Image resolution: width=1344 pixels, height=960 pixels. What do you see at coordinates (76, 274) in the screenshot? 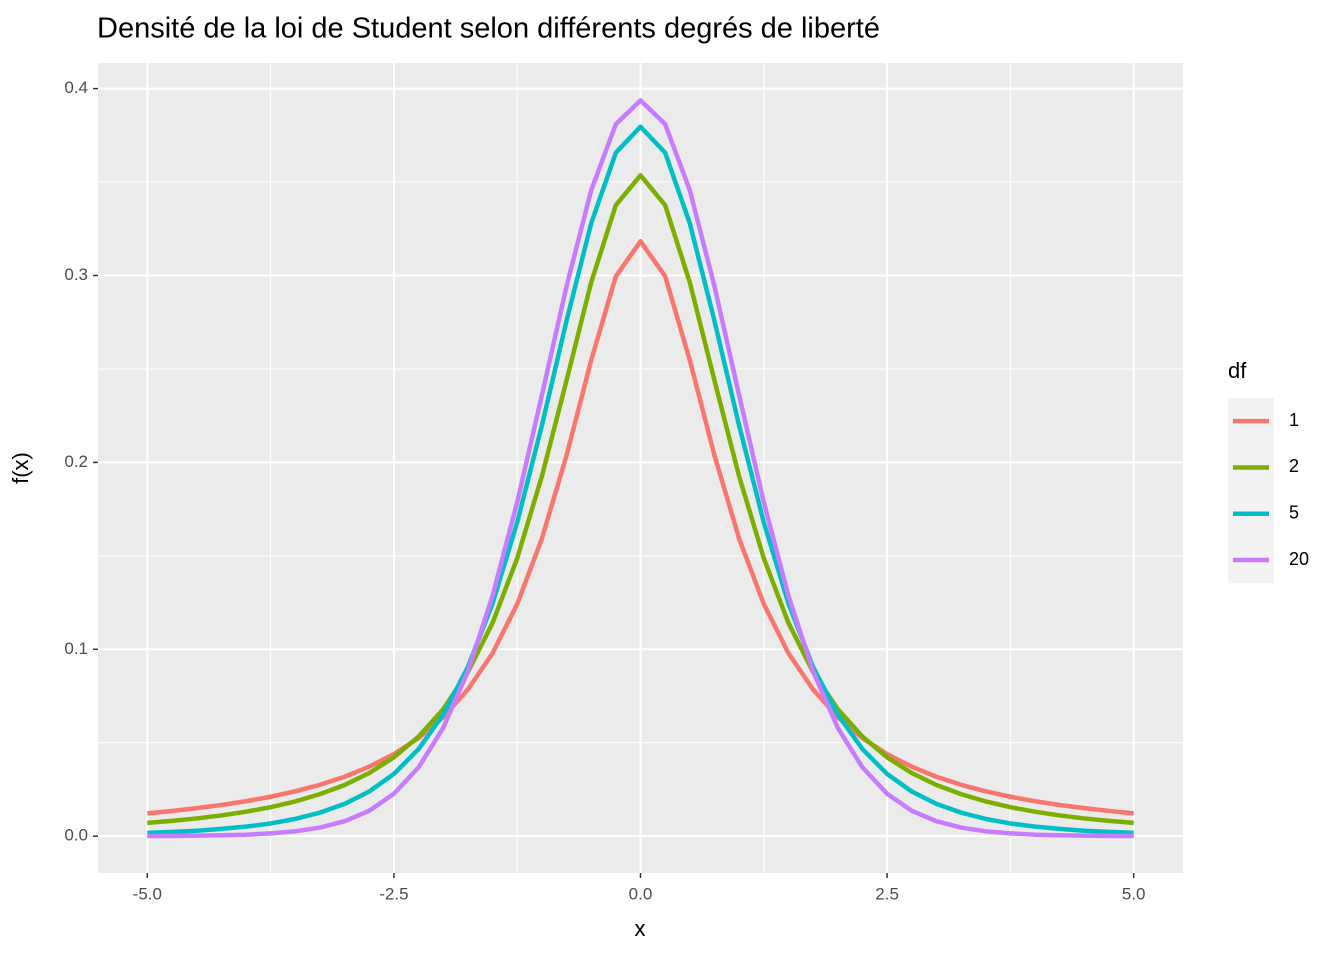
I see `y-tick-label: 0.3` at bounding box center [76, 274].